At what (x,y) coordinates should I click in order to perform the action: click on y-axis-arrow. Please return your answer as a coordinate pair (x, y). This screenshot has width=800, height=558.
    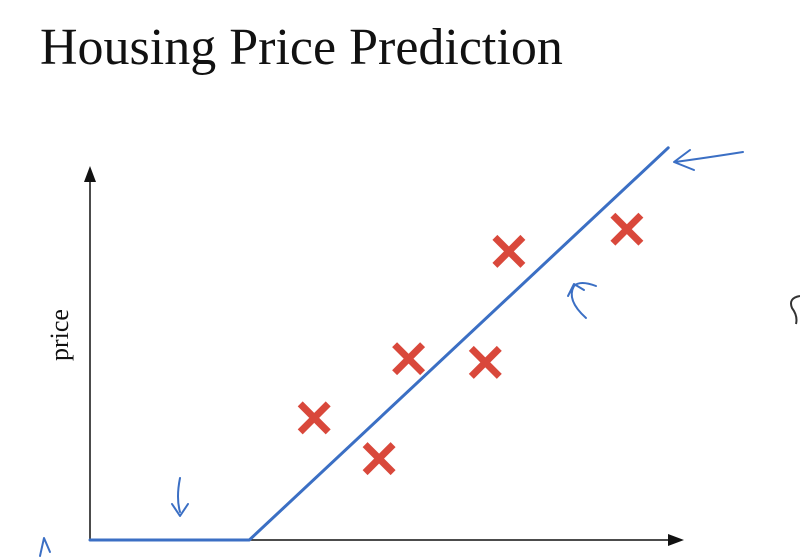
    Looking at the image, I should click on (90, 174).